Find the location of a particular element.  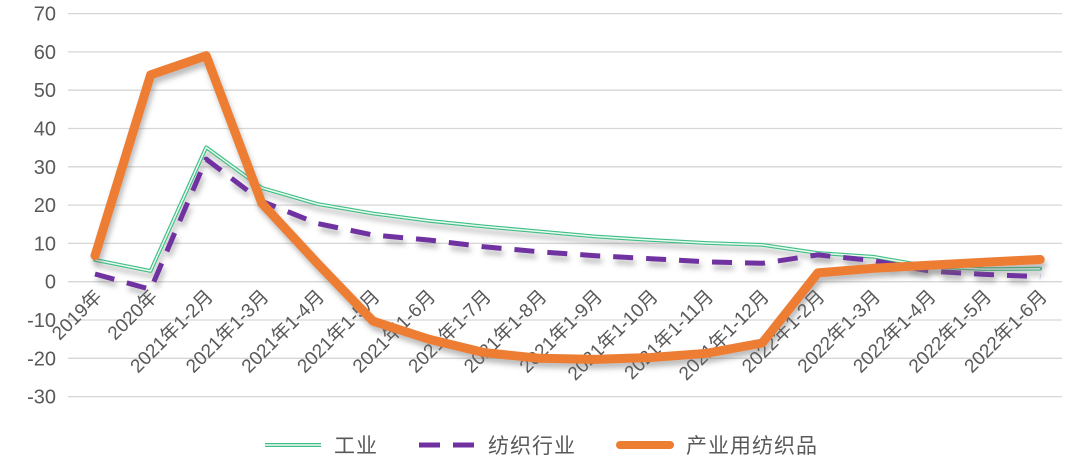

y-axis-tick-label: 50 is located at coordinates (45, 91).